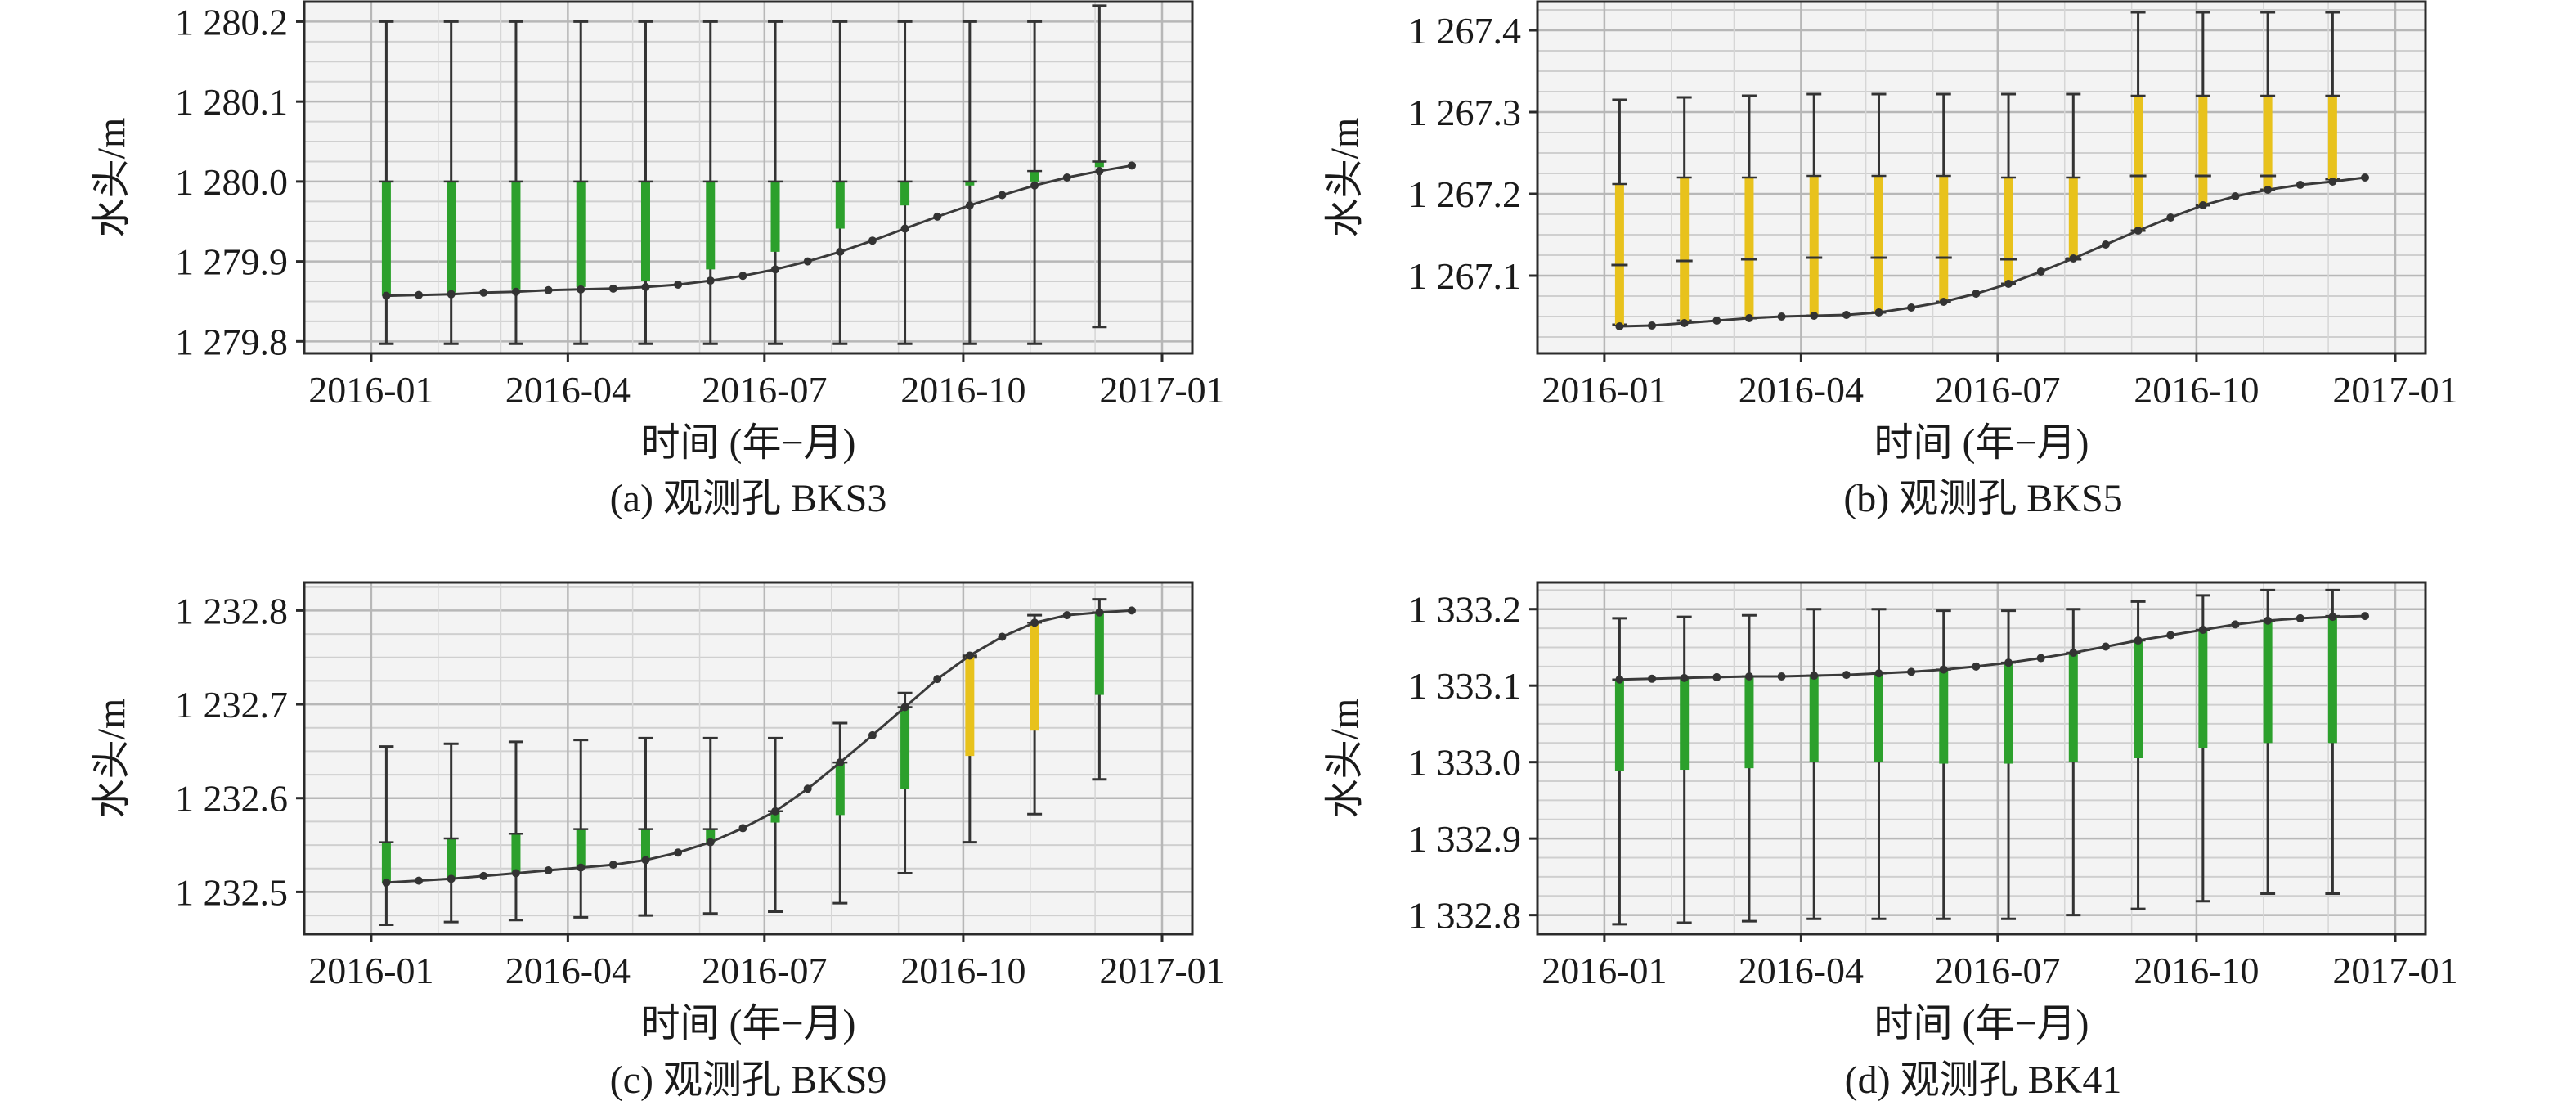 The image size is (2576, 1119). I want to click on y-tick-label: 1 280.1, so click(231, 102).